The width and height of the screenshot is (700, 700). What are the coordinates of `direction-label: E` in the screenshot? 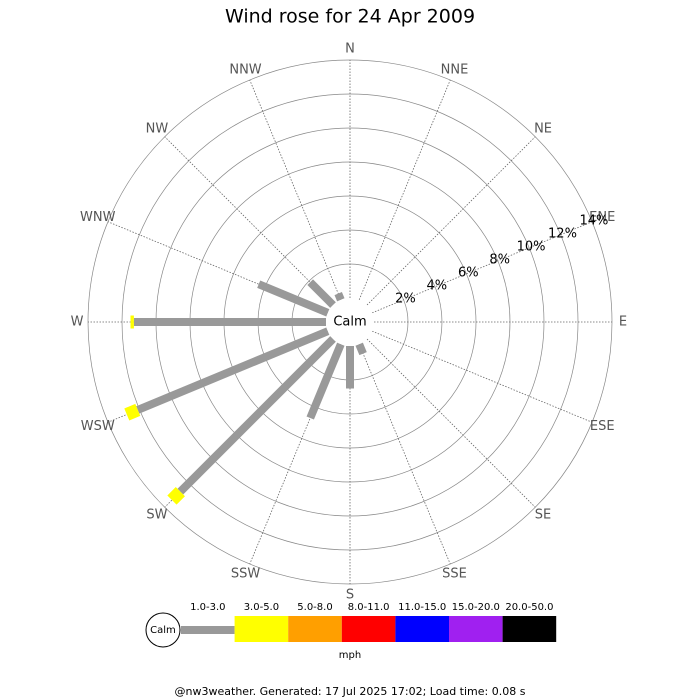 It's located at (623, 322).